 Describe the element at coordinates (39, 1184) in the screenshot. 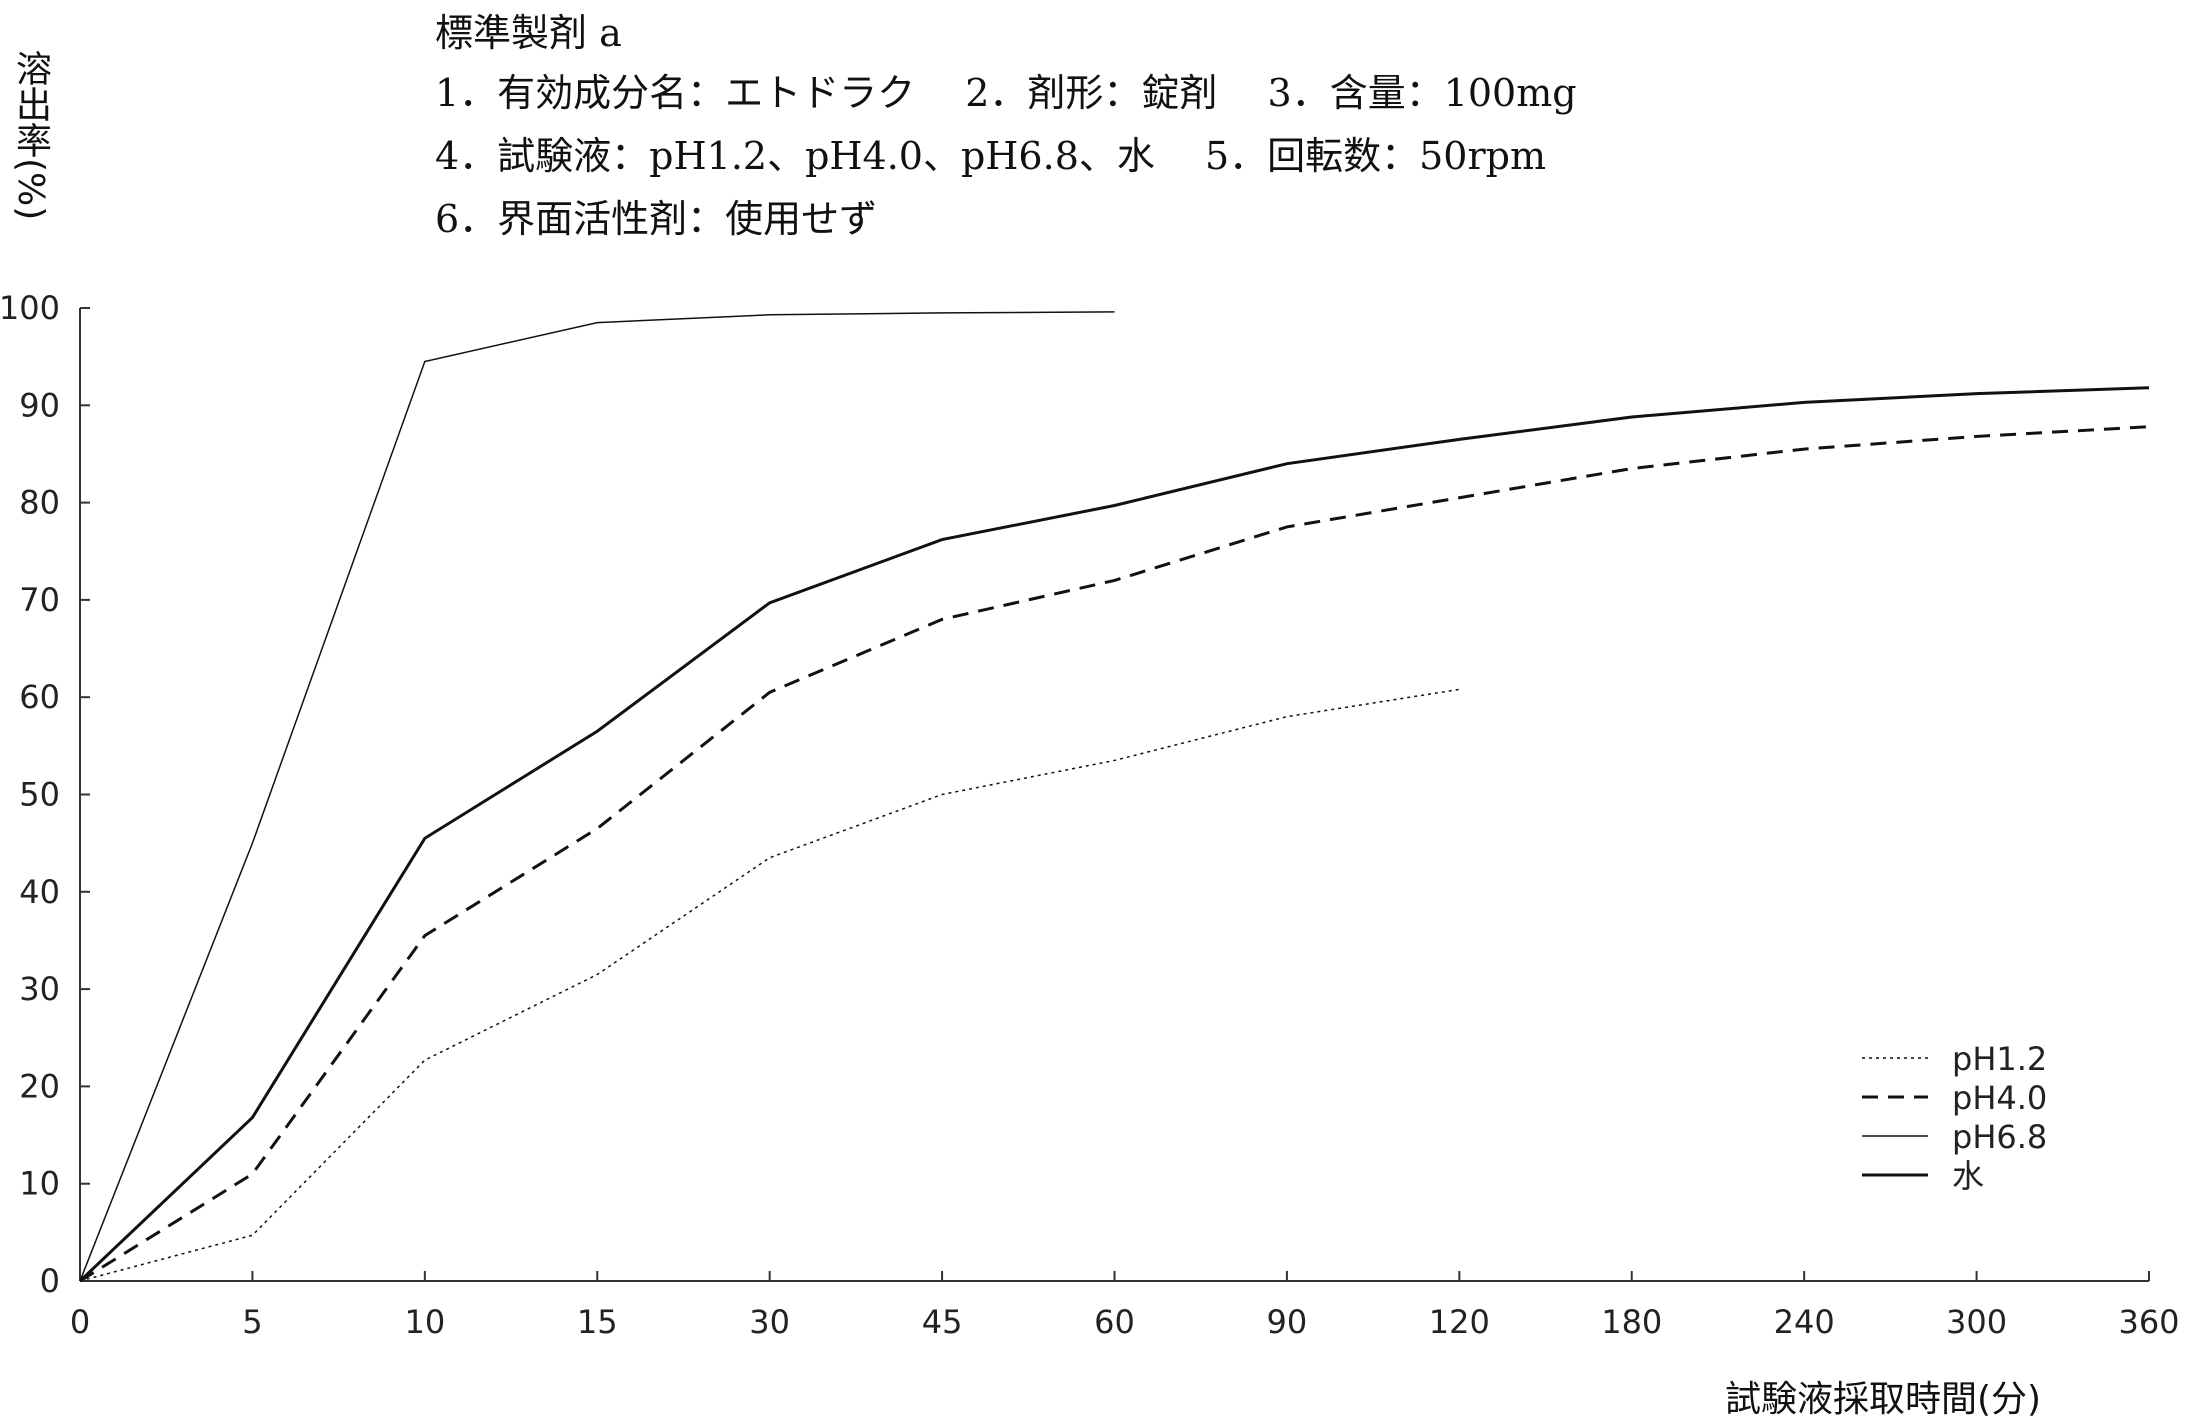

I see `y-tick-label: 10` at that location.